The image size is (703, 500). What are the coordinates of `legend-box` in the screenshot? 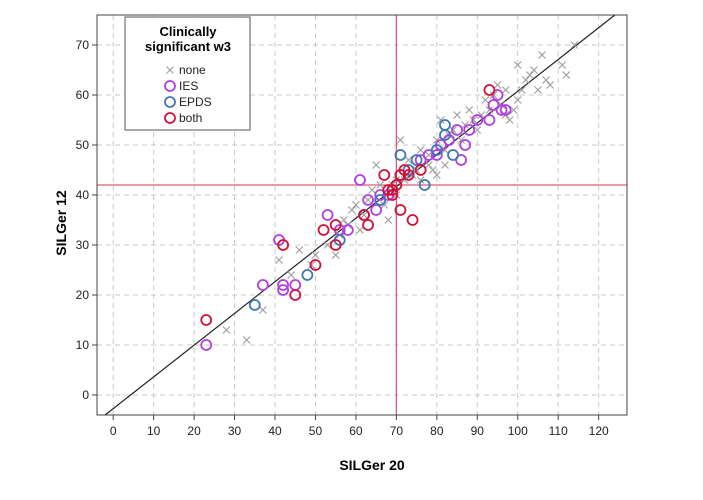 It's located at (187, 73).